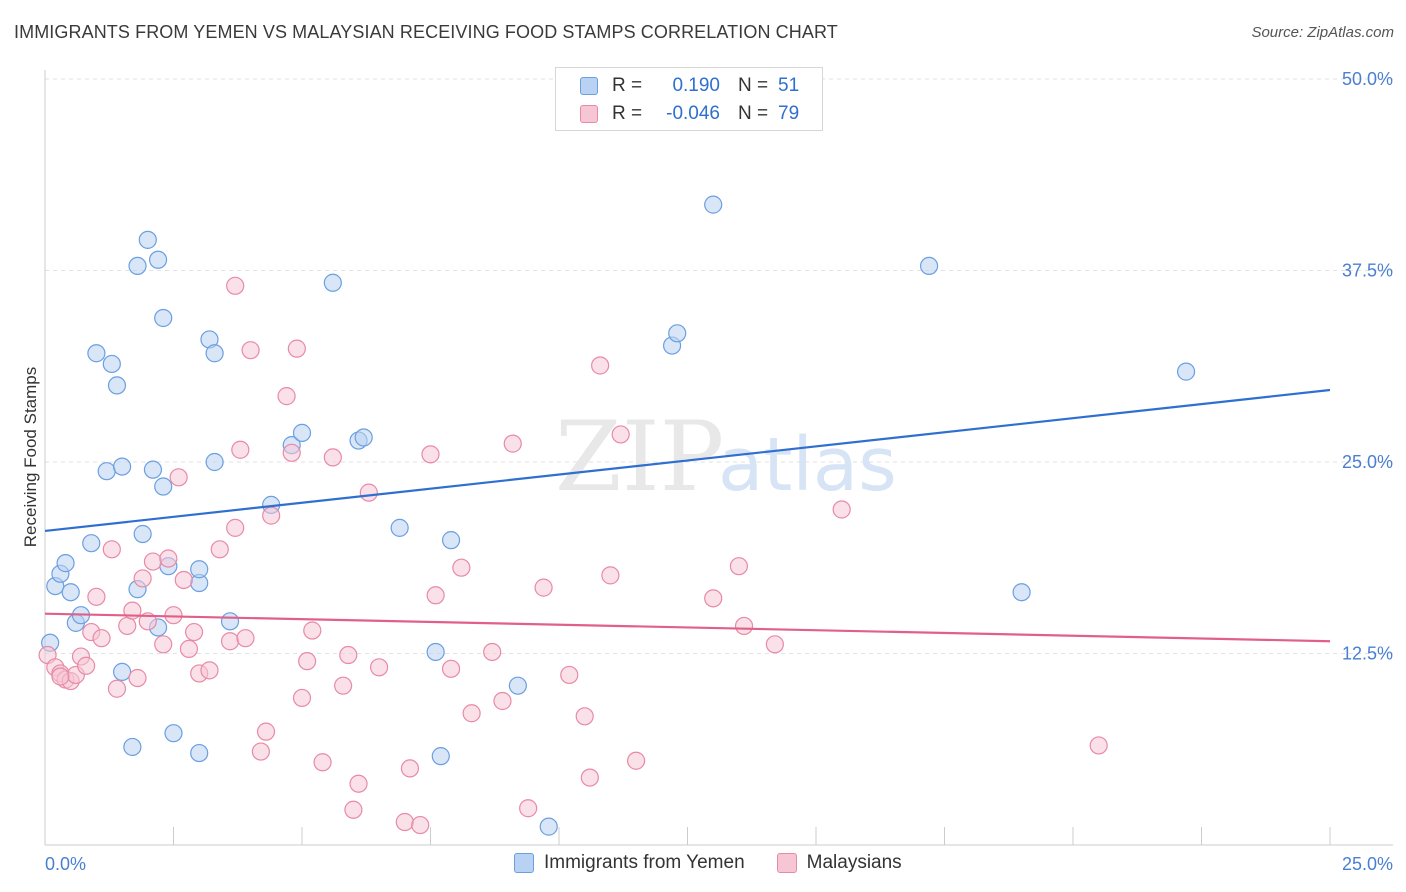 The width and height of the screenshot is (1406, 892). Describe the element at coordinates (30, 457) in the screenshot. I see `y-axis-label: Receiving Food Stamps` at that location.